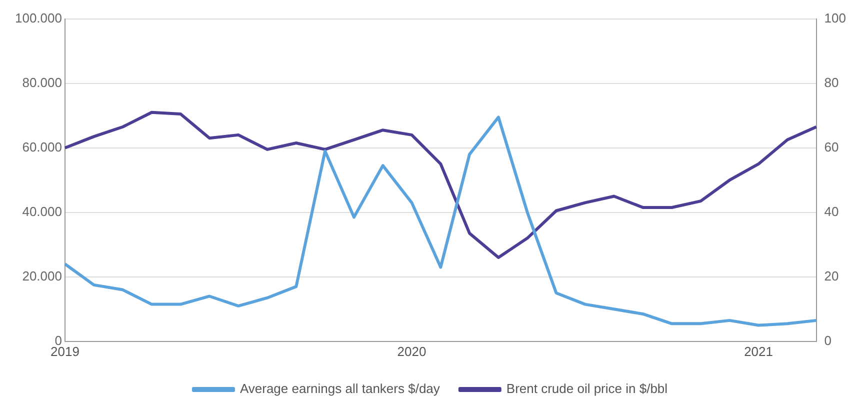  I want to click on y-tick-label: 40.000, so click(42, 211).